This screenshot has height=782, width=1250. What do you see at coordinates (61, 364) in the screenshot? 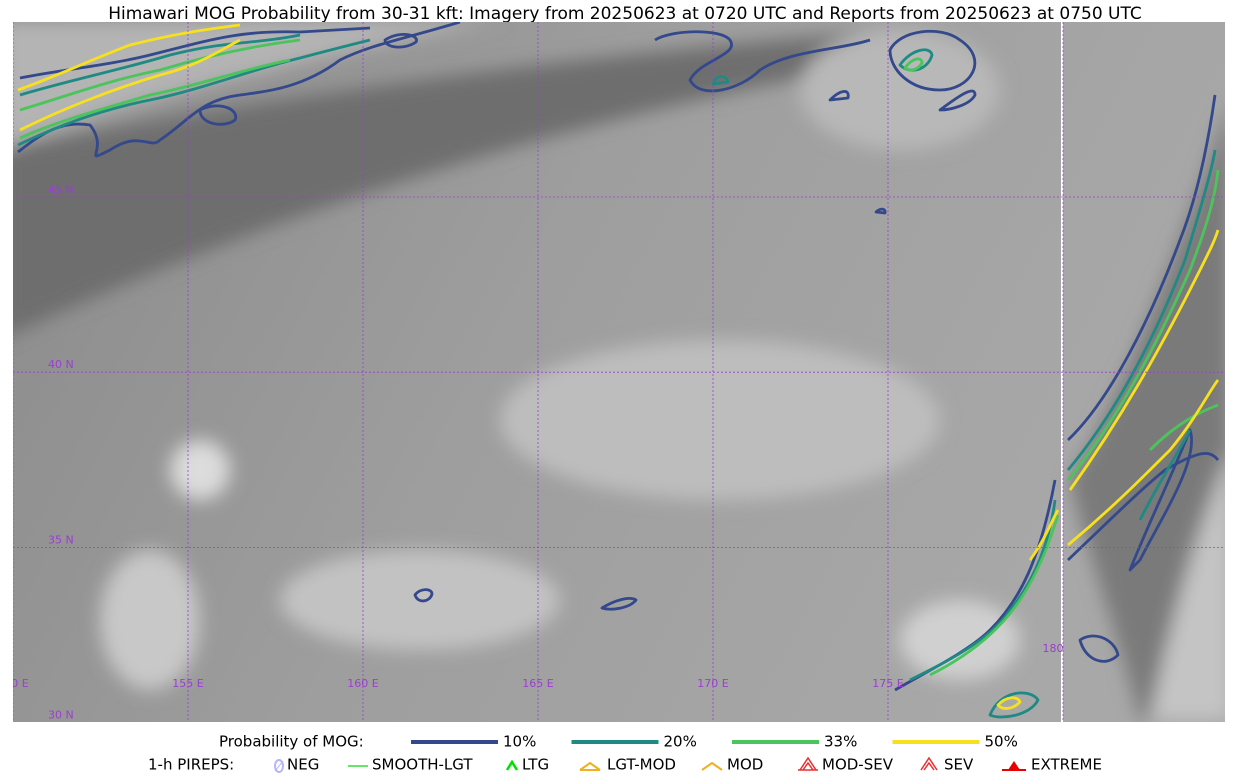
I see `lat-label: 40 N` at bounding box center [61, 364].